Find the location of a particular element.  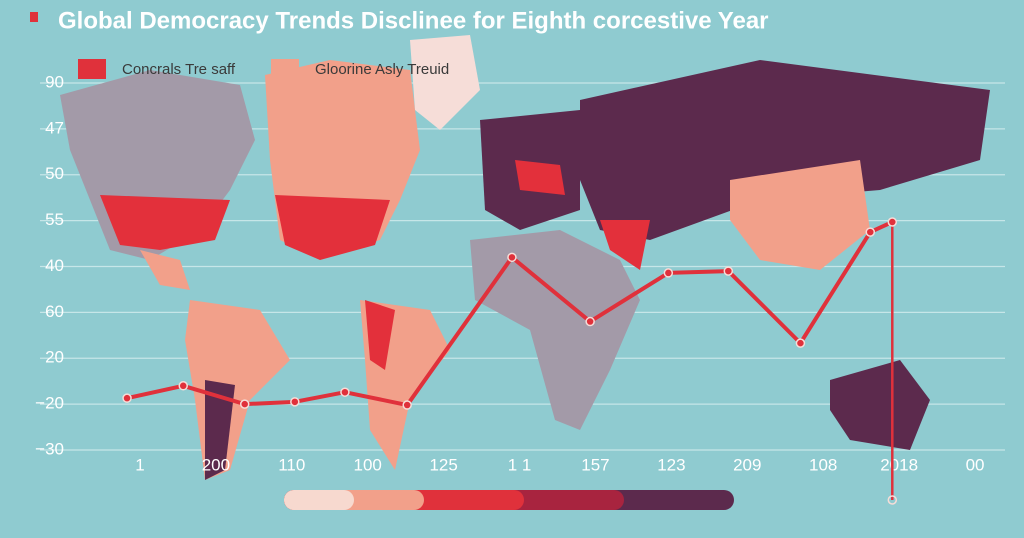

y-tick-label: 20 is located at coordinates (54, 357).